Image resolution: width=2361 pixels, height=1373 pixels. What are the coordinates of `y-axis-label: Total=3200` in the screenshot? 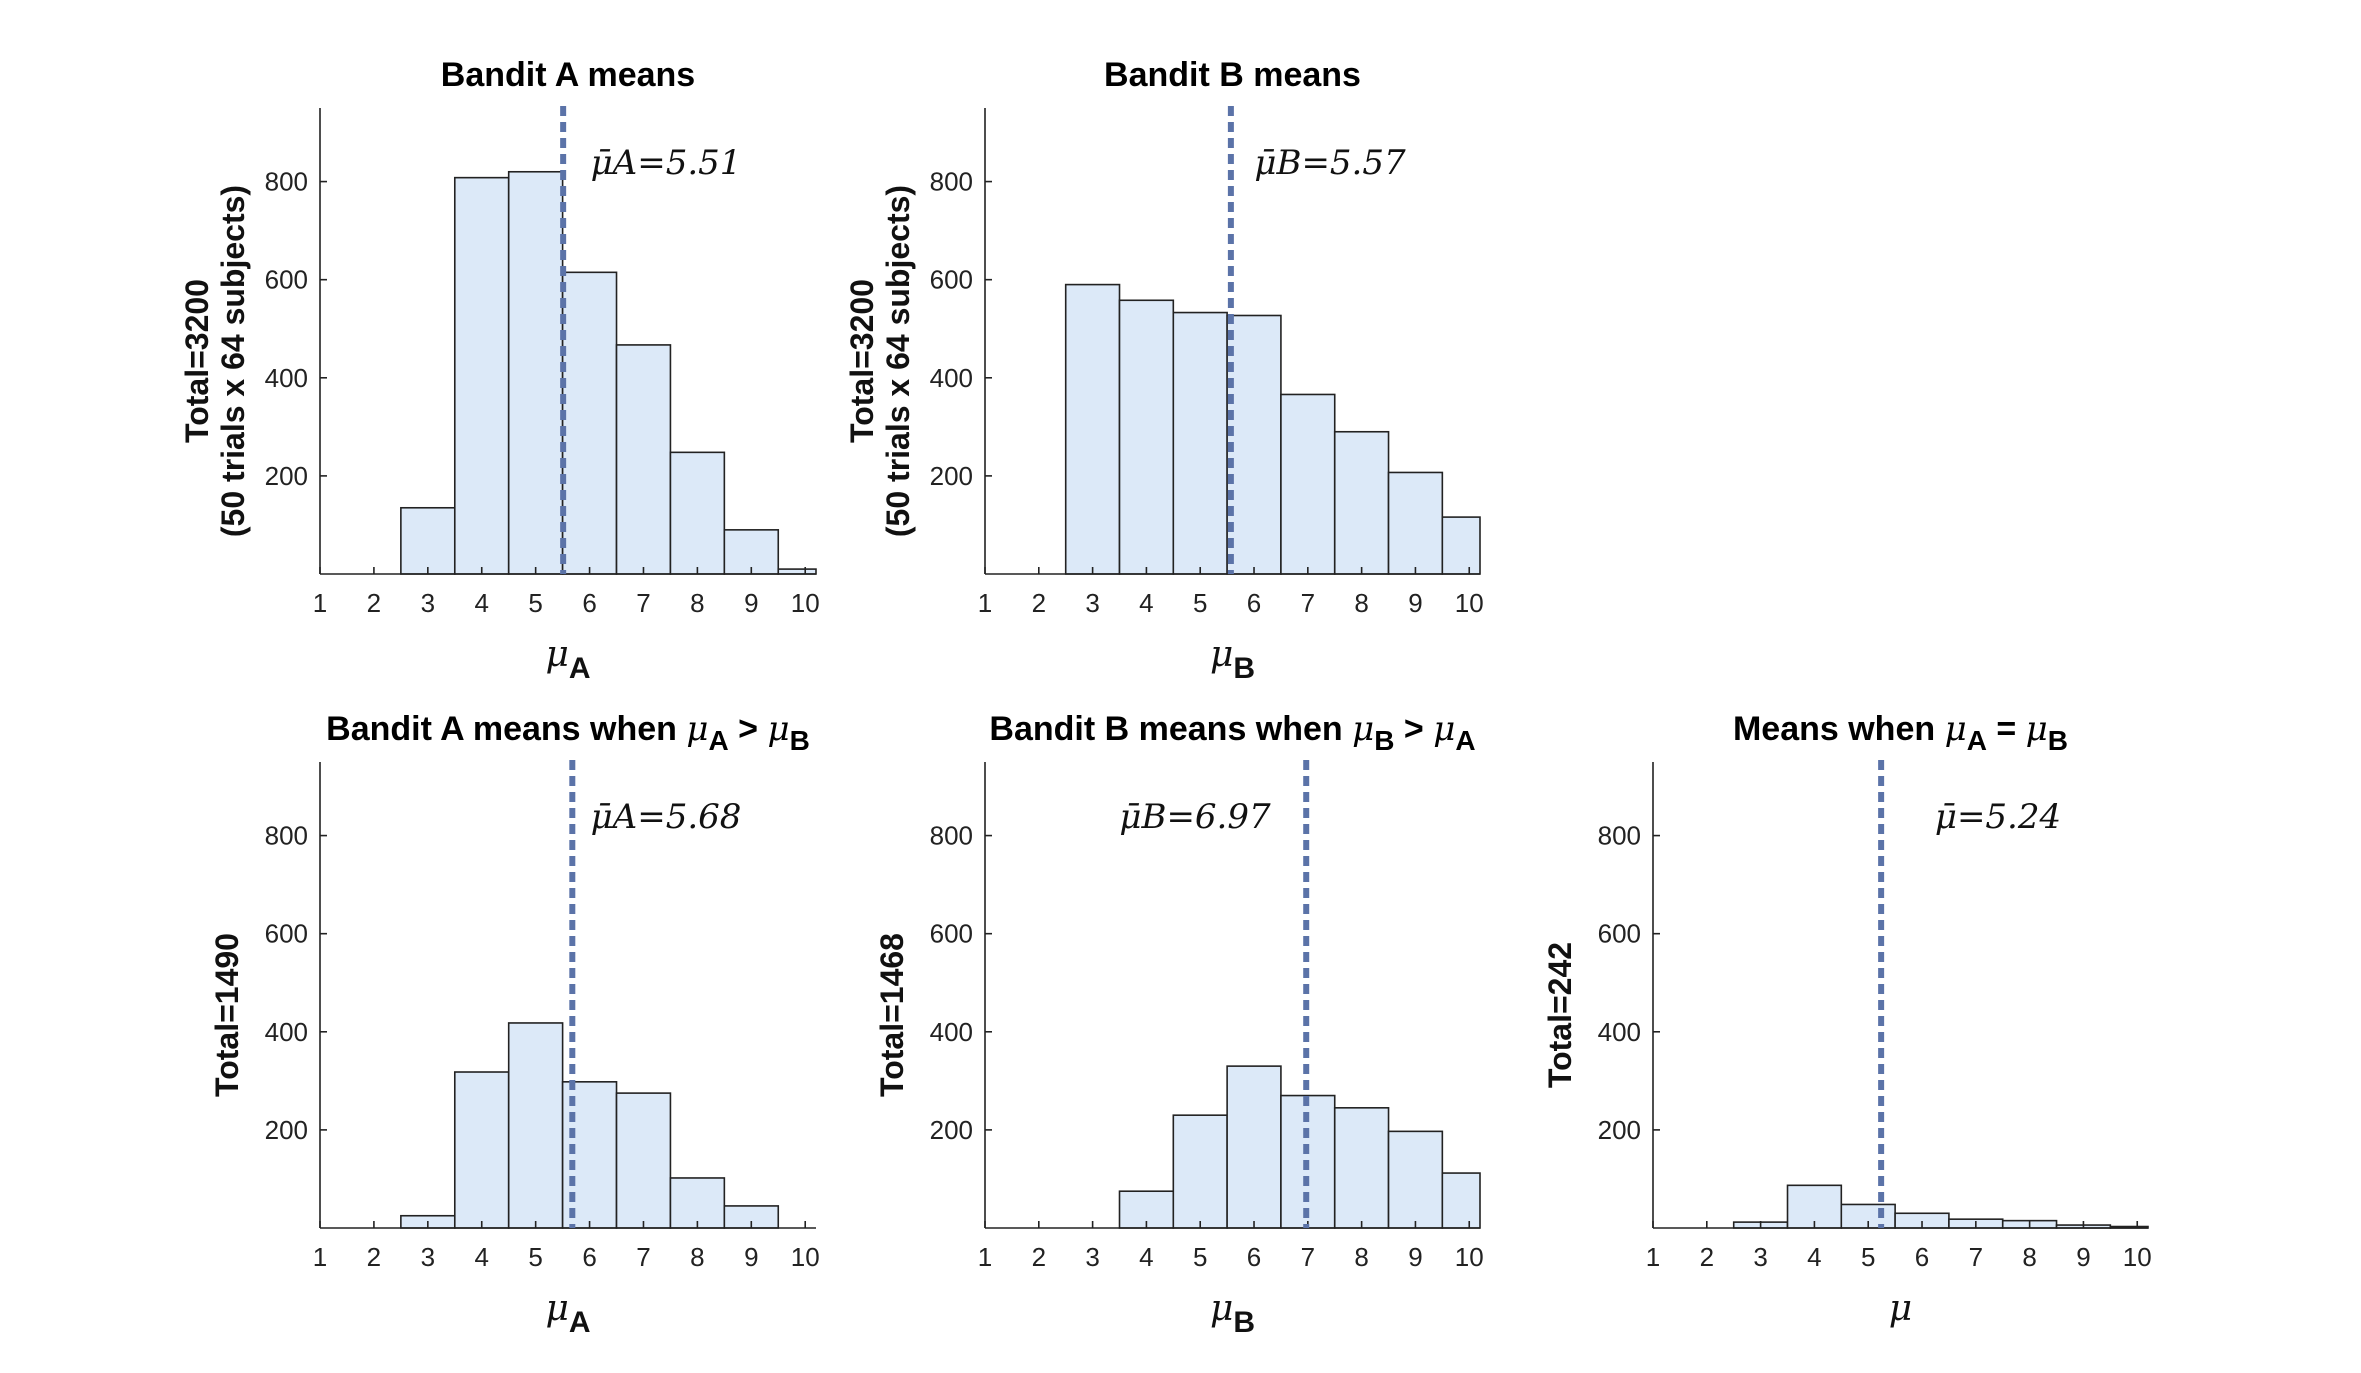 It's located at (862, 361).